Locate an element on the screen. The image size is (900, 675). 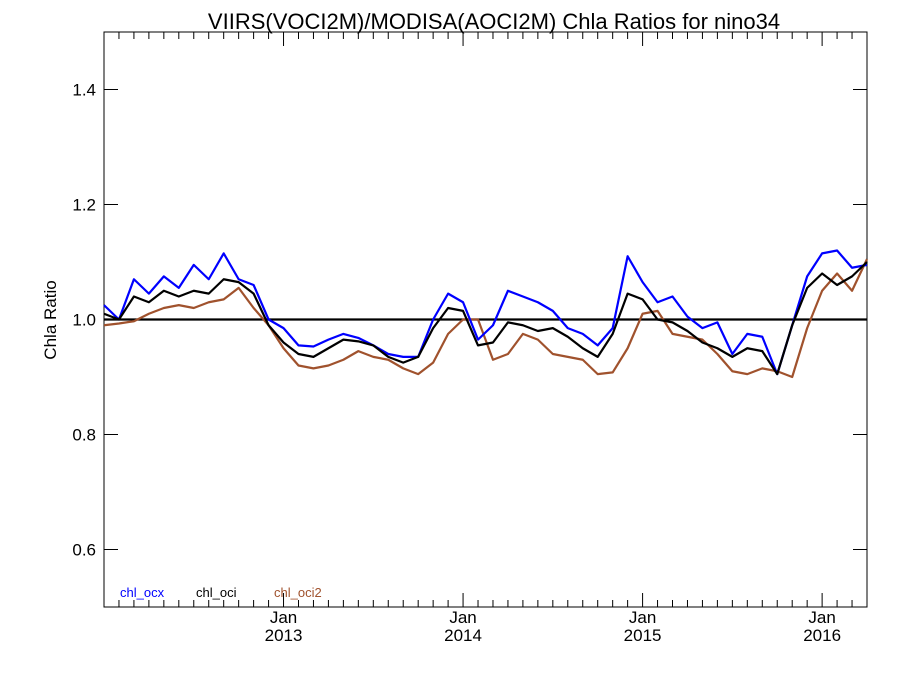
x-tick-label-year: 2013 is located at coordinates (284, 635).